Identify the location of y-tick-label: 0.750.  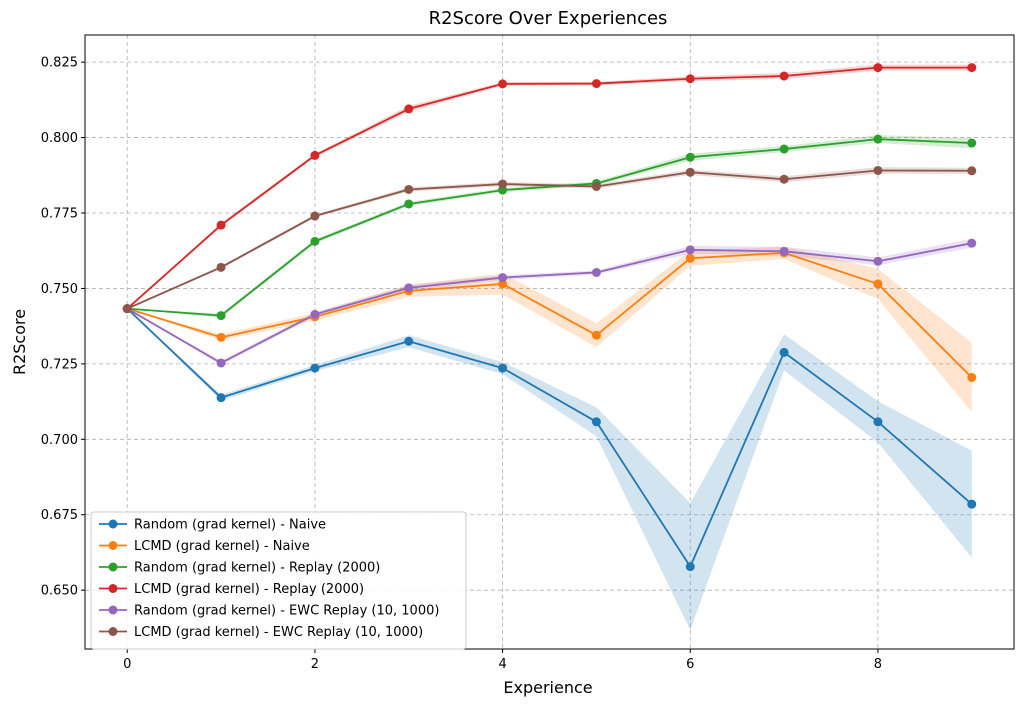
(59, 289).